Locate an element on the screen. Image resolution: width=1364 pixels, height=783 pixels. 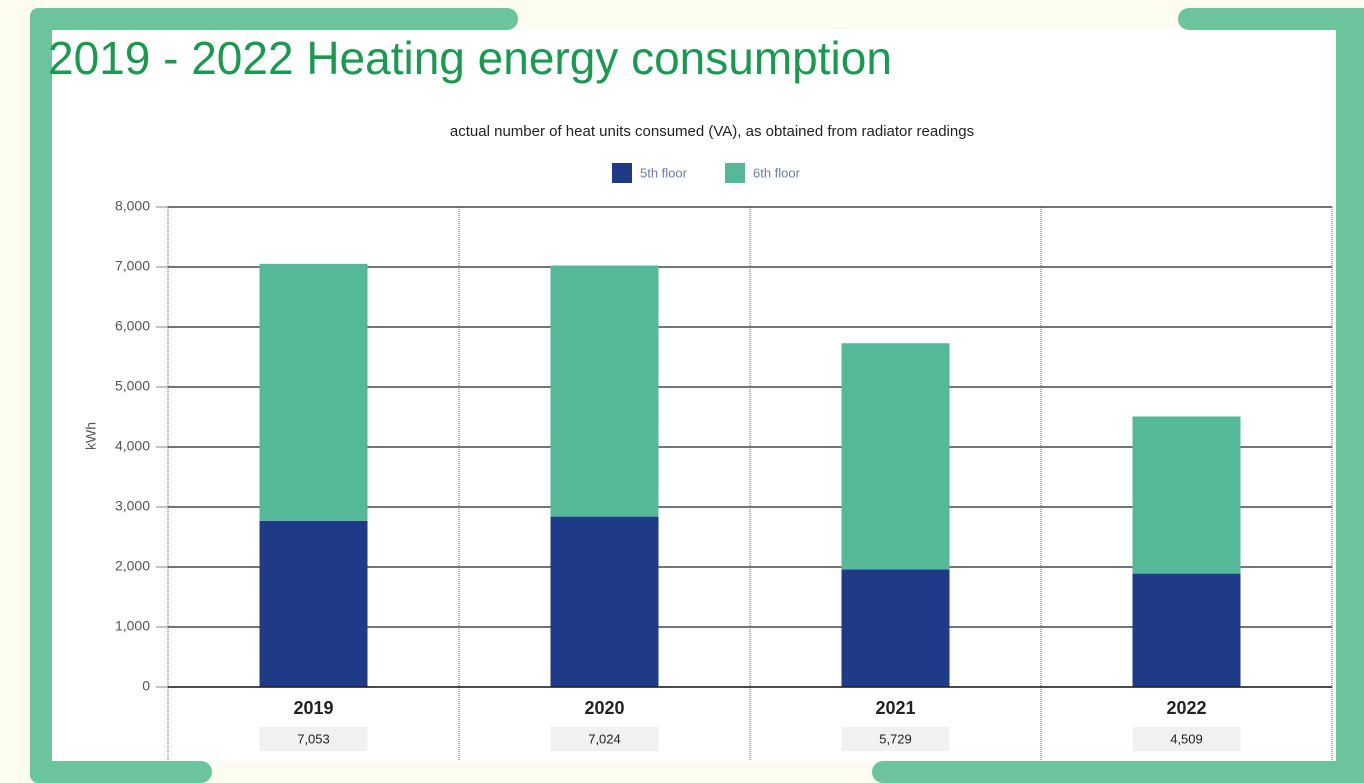
legend-label: 5th floor is located at coordinates (664, 172).